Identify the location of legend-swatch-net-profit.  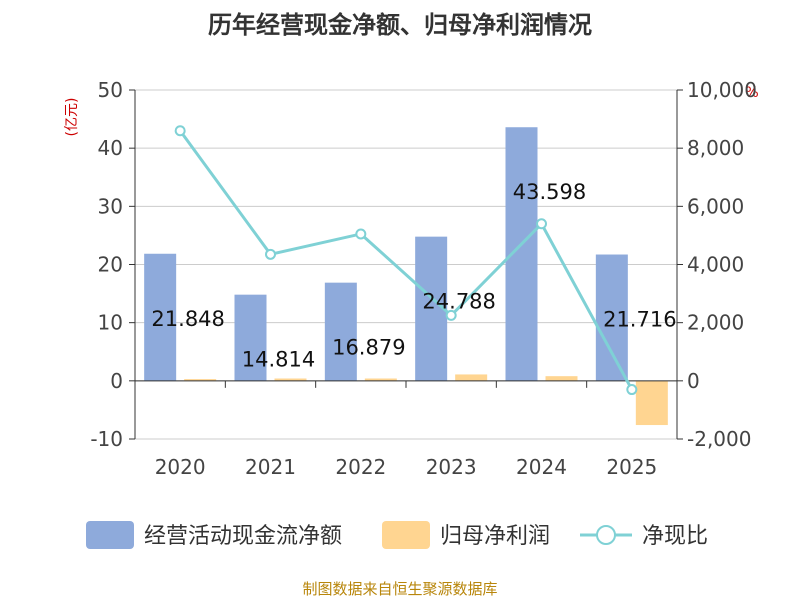
(406, 535).